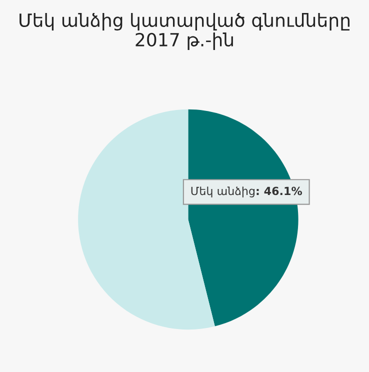 Image resolution: width=369 pixels, height=372 pixels. I want to click on slice-label: Մեկ անձից, so click(222, 192).